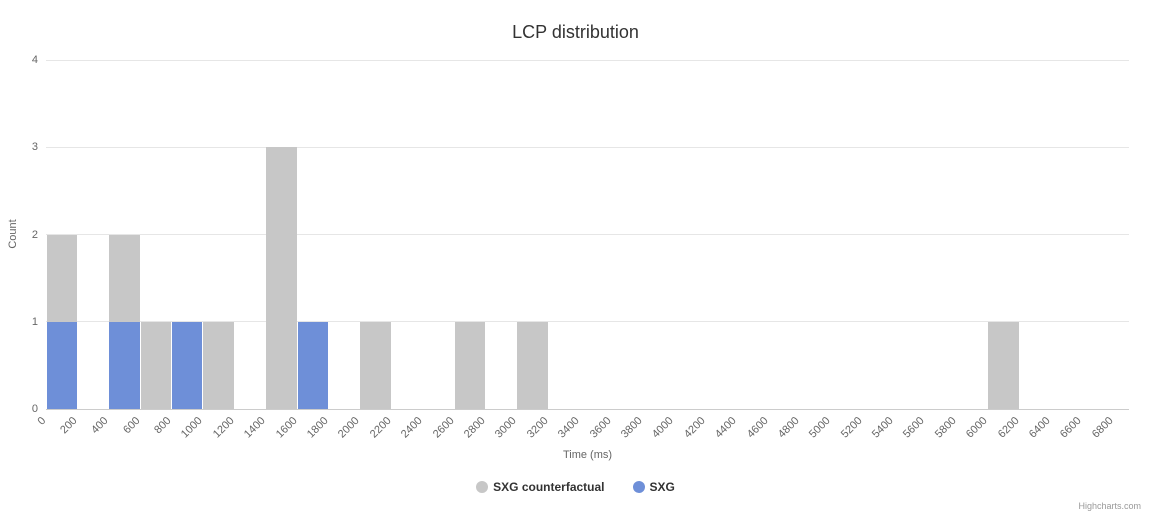 The image size is (1151, 522). What do you see at coordinates (1071, 427) in the screenshot?
I see `x-axis-tick-label-6600: 6600` at bounding box center [1071, 427].